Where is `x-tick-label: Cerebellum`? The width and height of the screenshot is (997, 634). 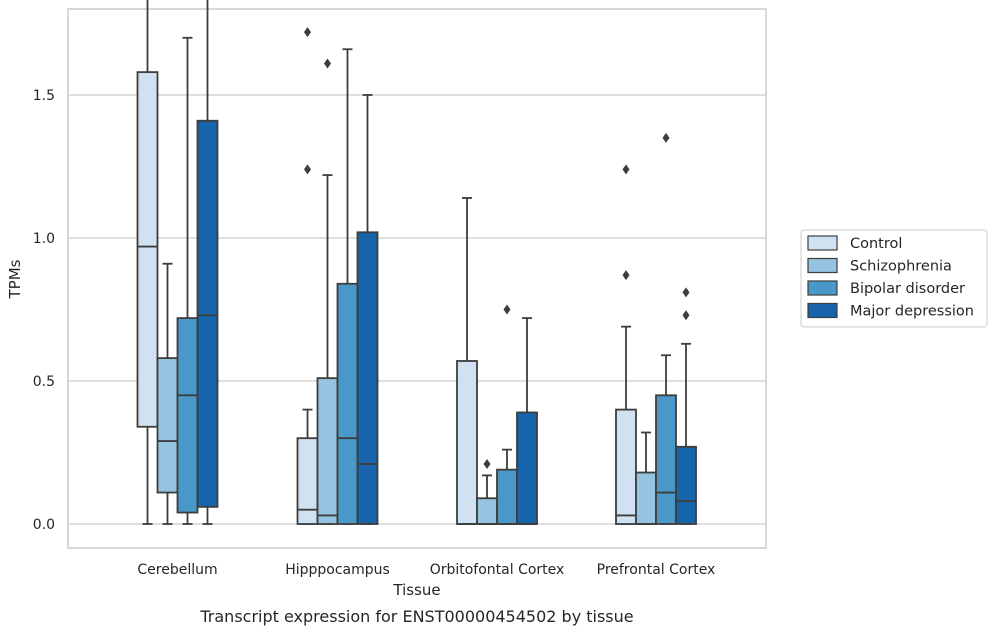
x-tick-label: Cerebellum is located at coordinates (177, 570).